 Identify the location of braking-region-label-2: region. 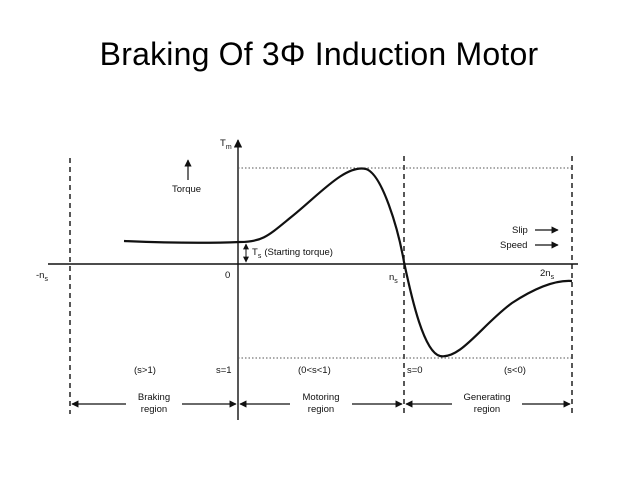
(154, 409).